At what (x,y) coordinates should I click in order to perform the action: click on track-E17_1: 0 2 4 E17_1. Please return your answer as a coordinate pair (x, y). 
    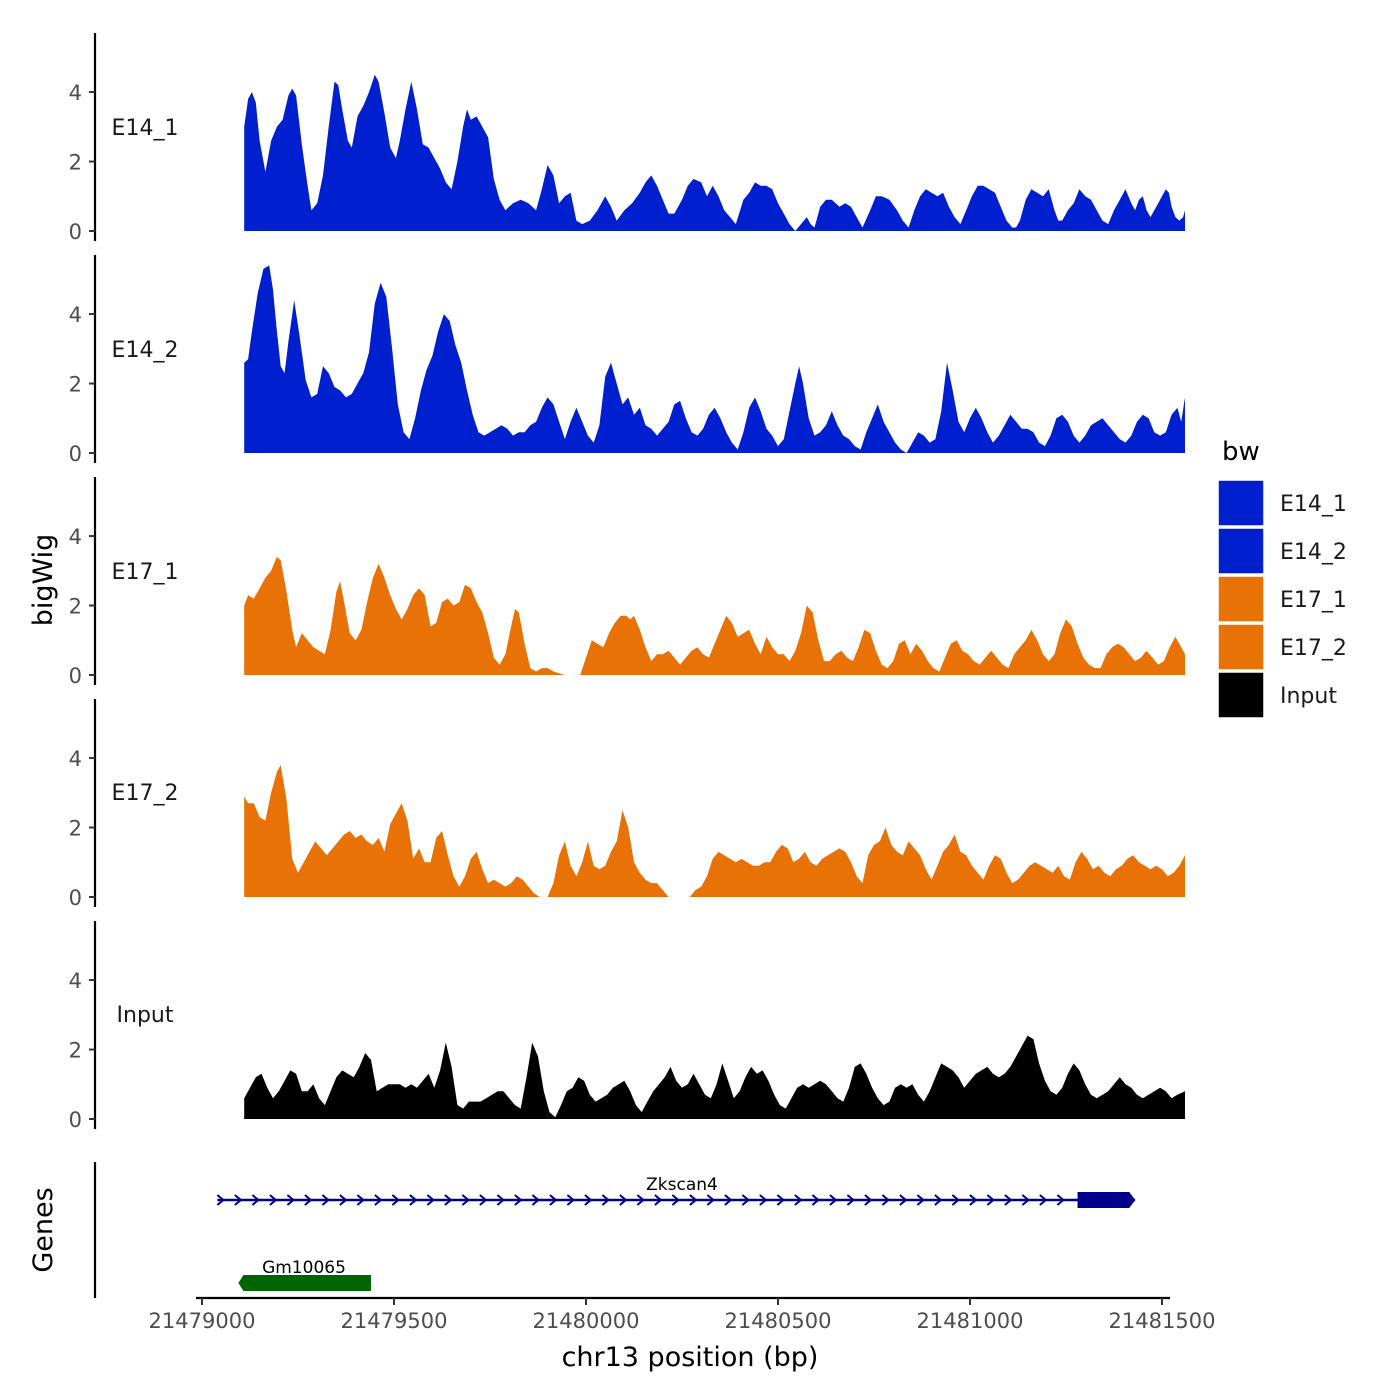
    Looking at the image, I should click on (627, 582).